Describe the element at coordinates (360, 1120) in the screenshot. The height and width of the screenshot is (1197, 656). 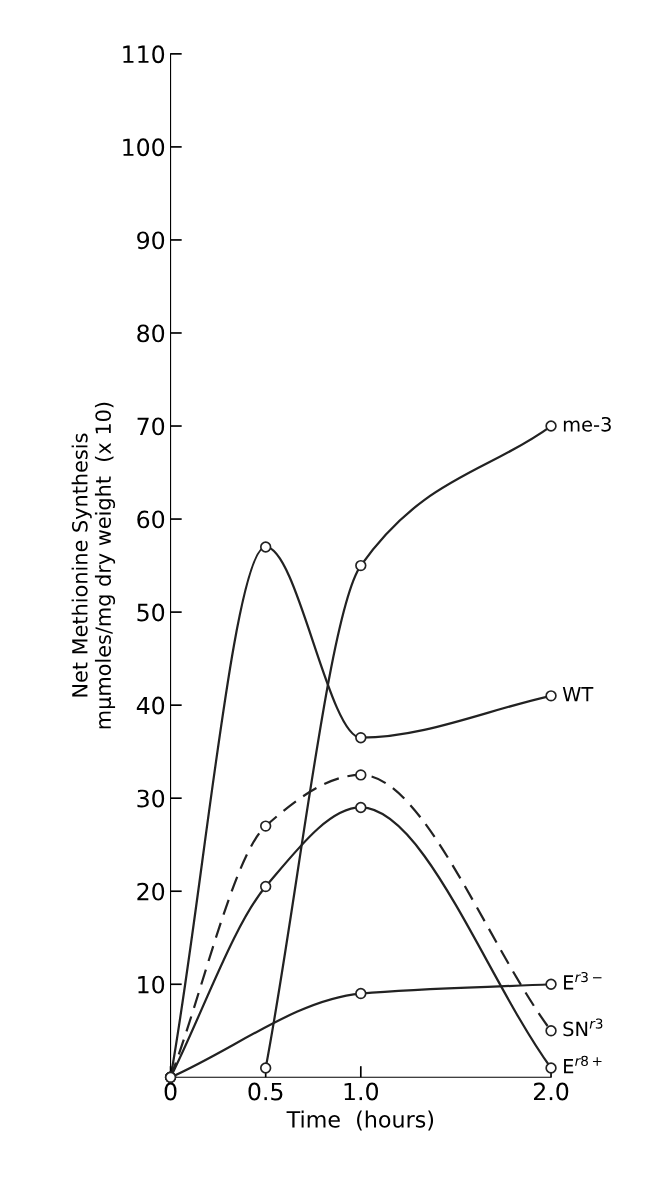
I see `x-axis-title: Time (hours)` at that location.